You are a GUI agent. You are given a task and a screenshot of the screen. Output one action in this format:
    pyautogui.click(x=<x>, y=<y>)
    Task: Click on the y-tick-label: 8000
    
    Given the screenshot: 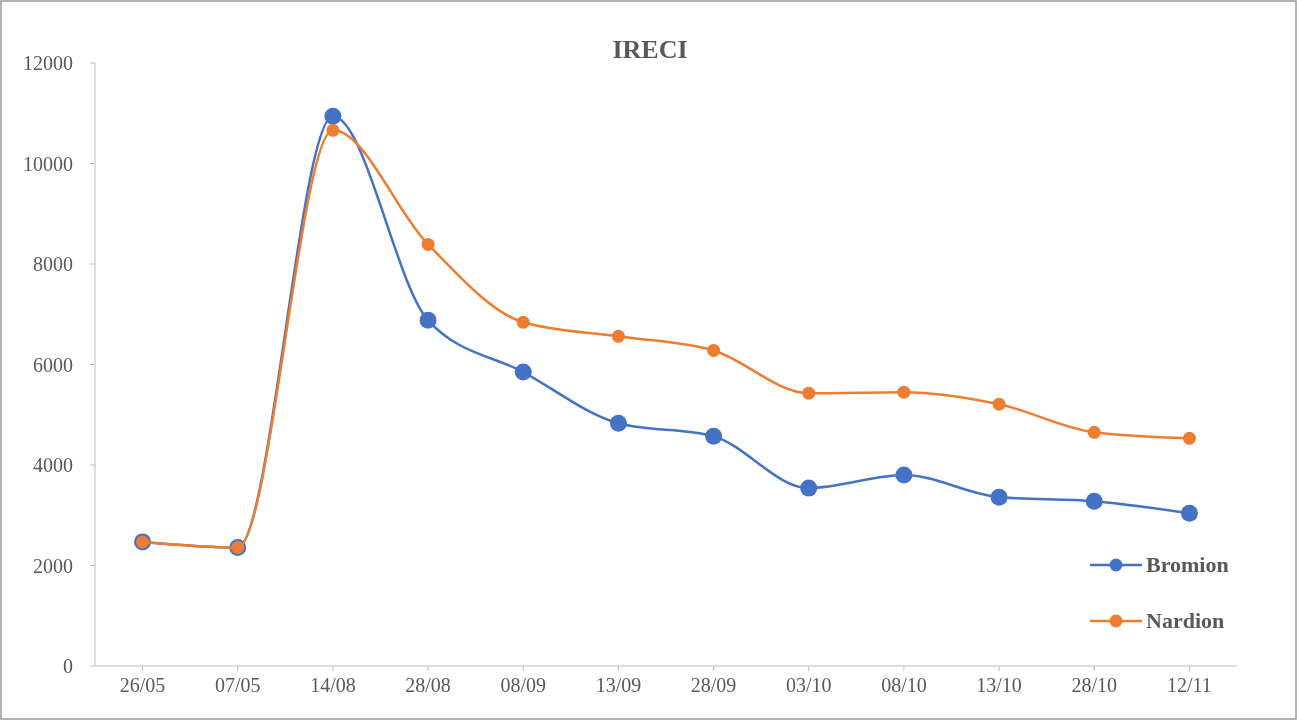 What is the action you would take?
    pyautogui.click(x=53, y=264)
    